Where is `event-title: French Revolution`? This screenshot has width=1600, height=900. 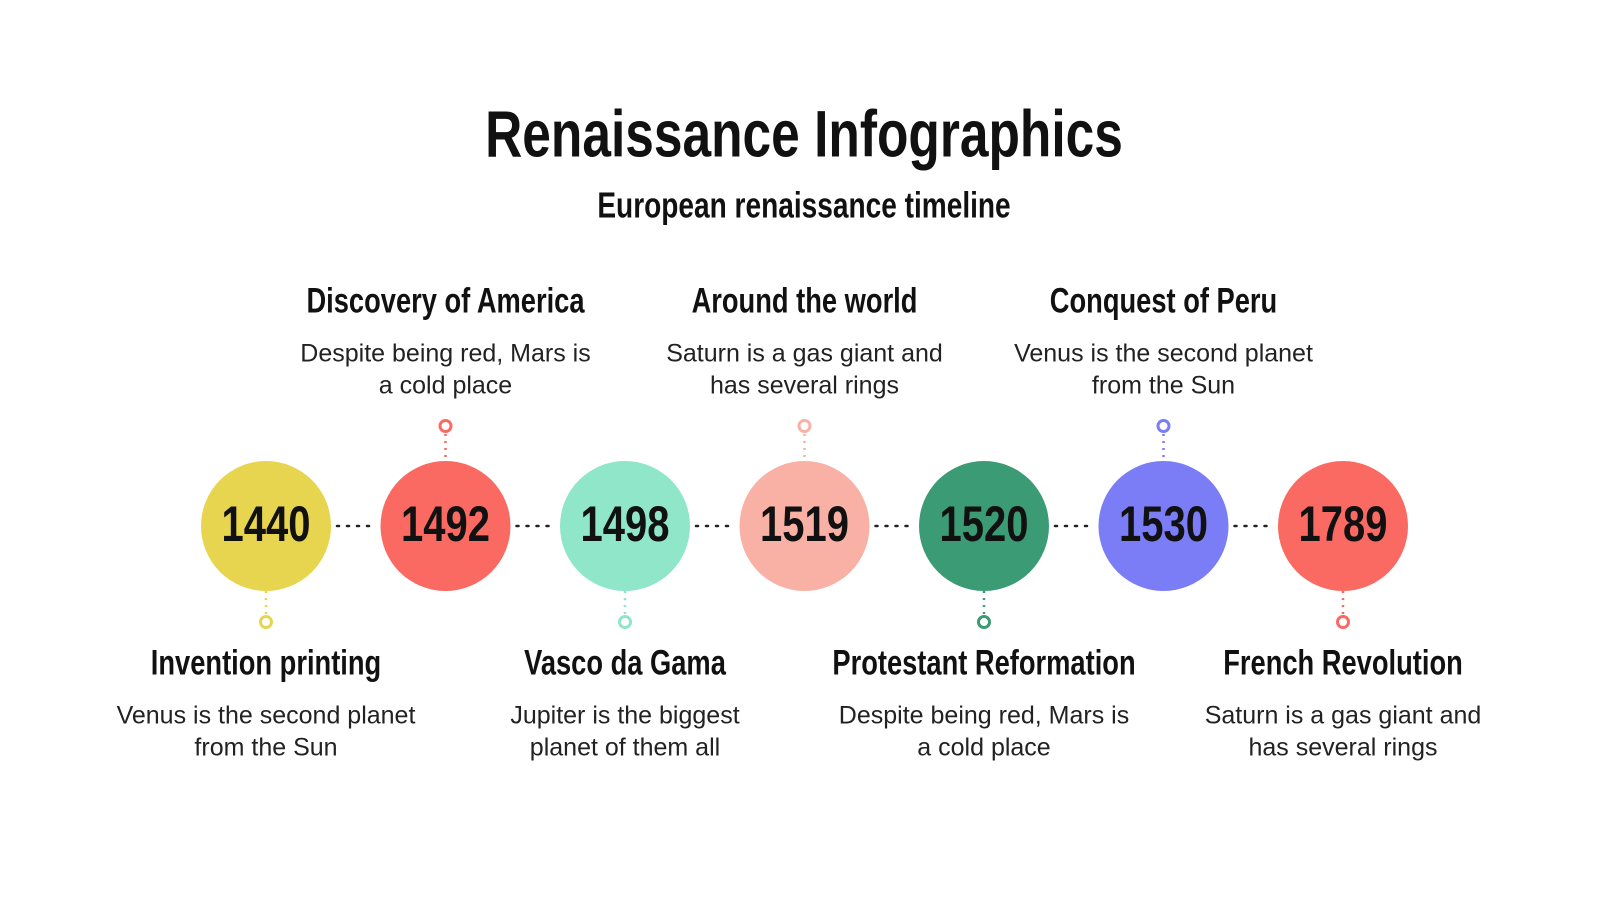 event-title: French Revolution is located at coordinates (1343, 662).